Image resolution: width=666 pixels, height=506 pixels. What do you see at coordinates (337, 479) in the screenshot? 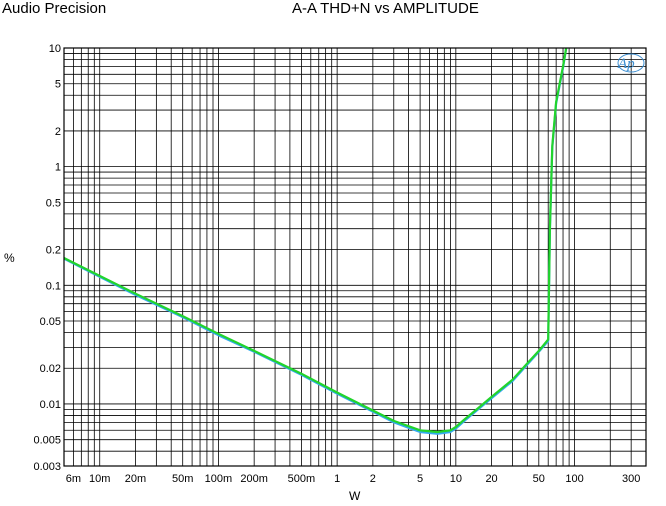
I see `x-tick-label: 1` at bounding box center [337, 479].